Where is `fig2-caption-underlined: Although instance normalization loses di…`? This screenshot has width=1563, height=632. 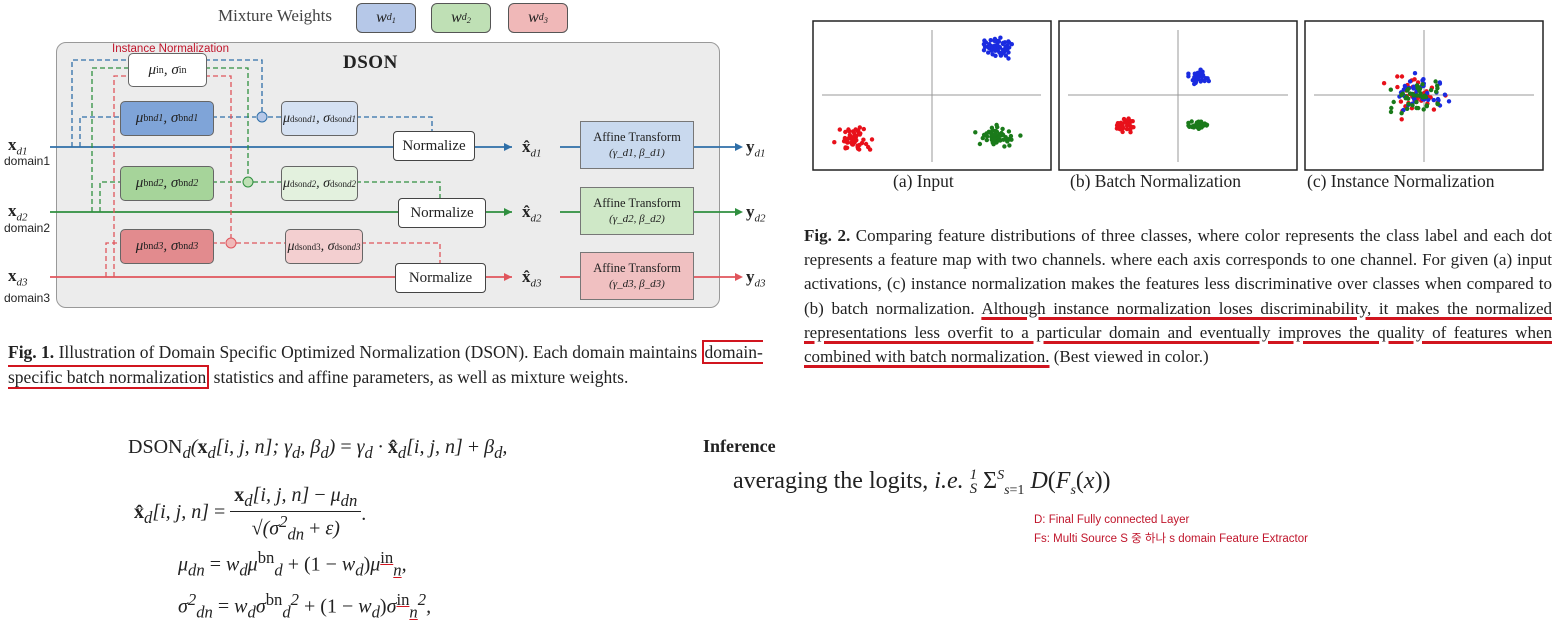
fig2-caption-underlined: Although instance normalization loses di… is located at coordinates (1178, 332).